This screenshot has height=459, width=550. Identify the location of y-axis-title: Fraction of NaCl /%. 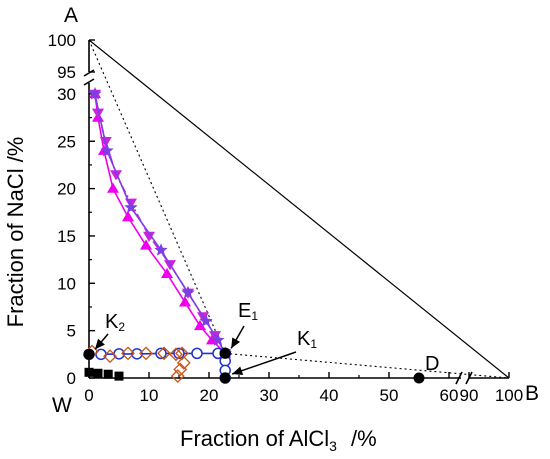
(15, 232).